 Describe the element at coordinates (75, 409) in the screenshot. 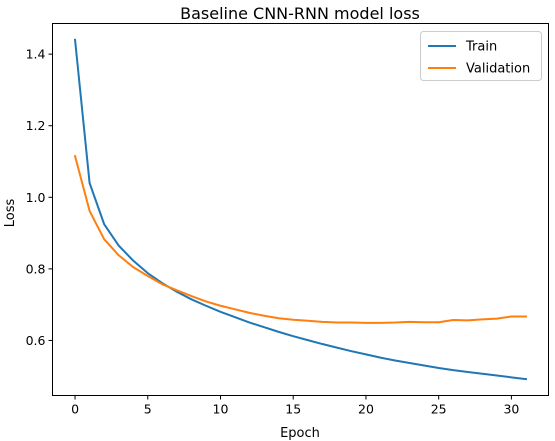

I see `x-tick-label: 0` at that location.